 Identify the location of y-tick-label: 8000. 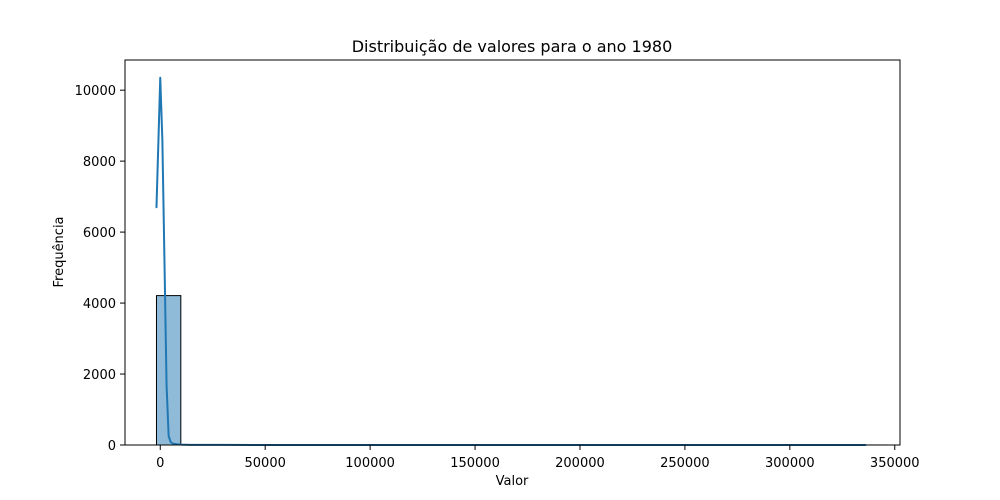
(99, 162).